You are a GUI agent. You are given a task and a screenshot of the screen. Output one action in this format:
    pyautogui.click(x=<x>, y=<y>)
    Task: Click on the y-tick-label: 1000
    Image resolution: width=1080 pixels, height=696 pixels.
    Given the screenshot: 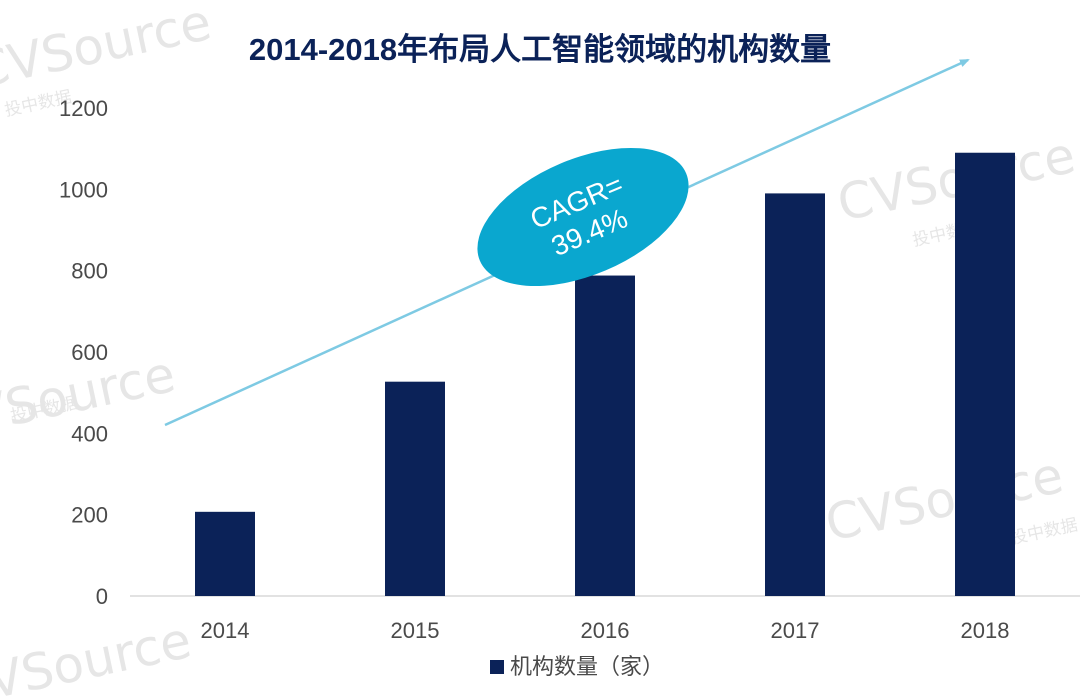 What is the action you would take?
    pyautogui.click(x=83, y=189)
    